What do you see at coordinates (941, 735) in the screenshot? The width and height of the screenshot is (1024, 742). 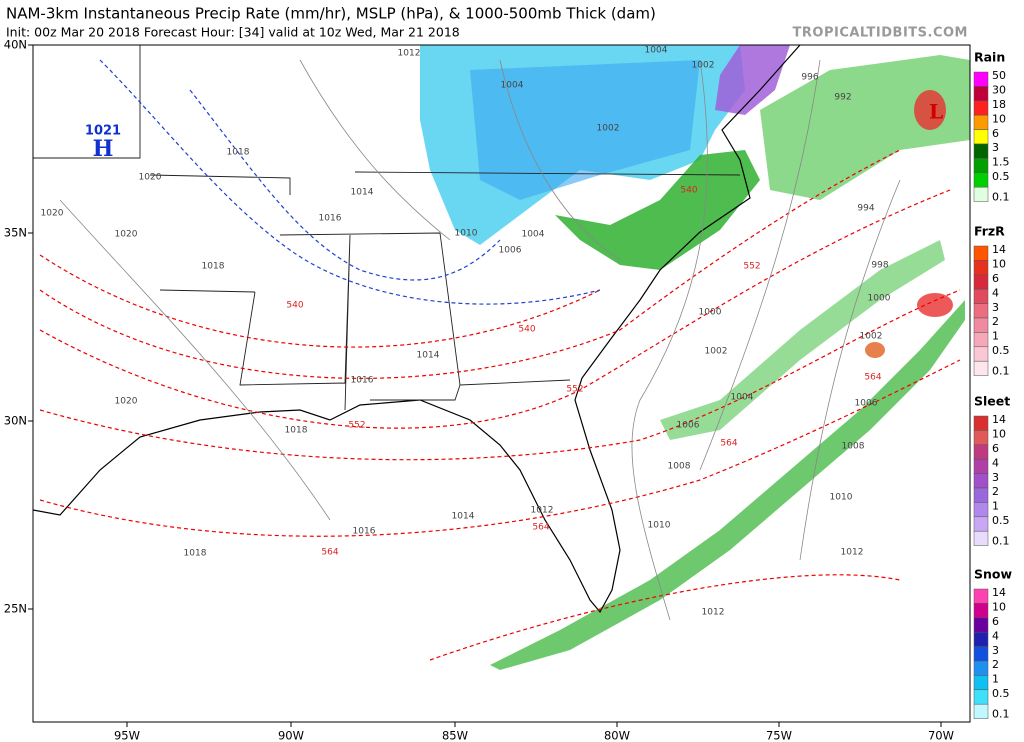 I see `lon-label: 70W` at bounding box center [941, 735].